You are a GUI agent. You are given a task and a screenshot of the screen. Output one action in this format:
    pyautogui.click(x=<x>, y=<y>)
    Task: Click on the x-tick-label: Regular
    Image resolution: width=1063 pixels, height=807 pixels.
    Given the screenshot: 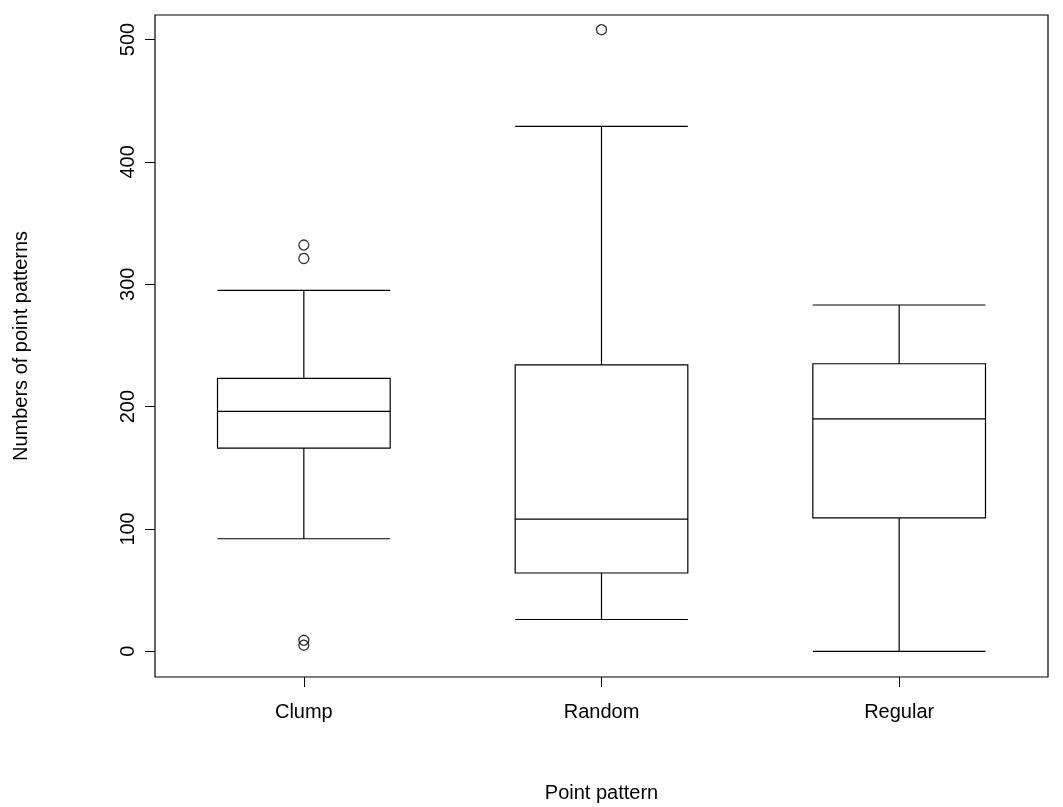 What is the action you would take?
    pyautogui.click(x=899, y=711)
    